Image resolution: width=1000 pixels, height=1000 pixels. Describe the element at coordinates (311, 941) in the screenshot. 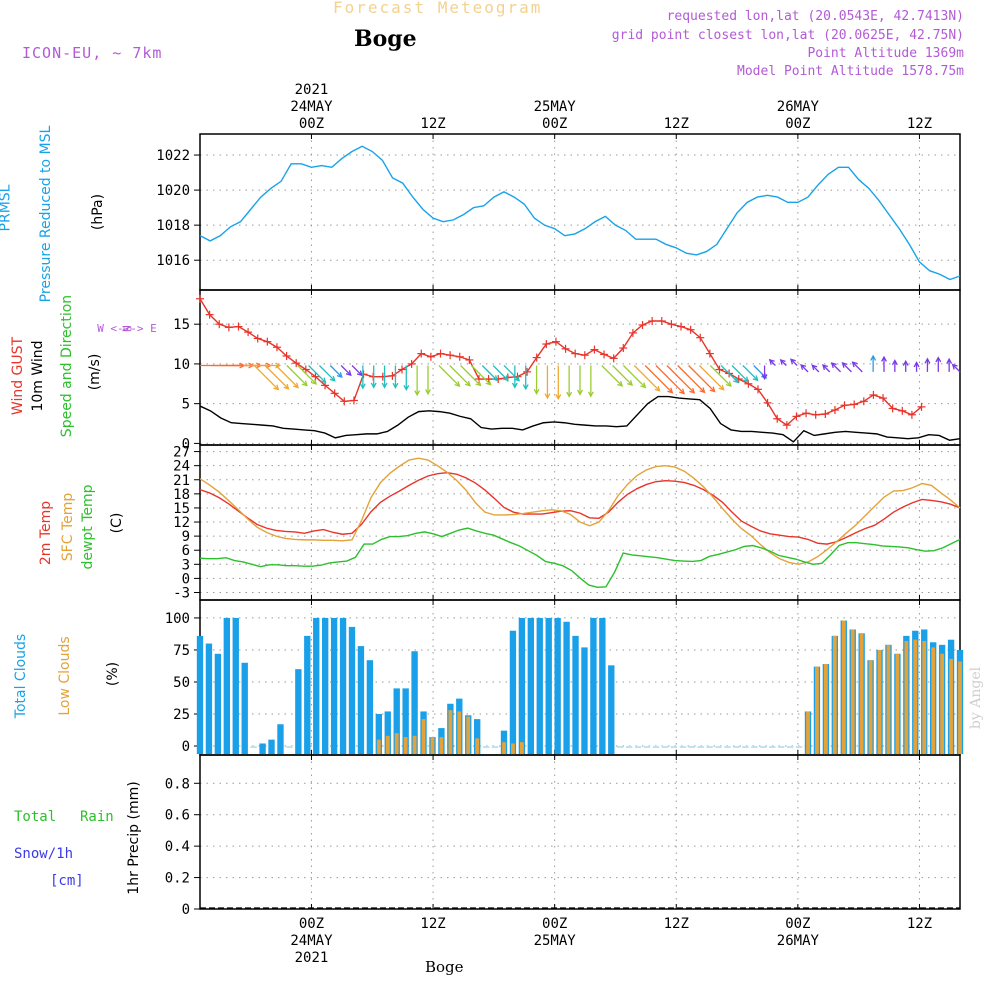

I see `bottom-time-label: 24MAY` at that location.